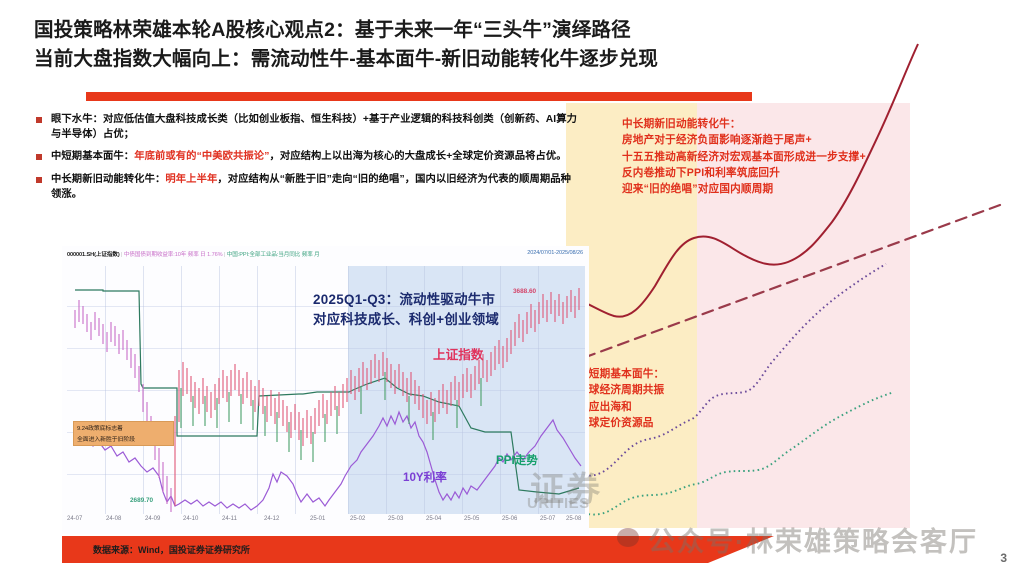 The width and height of the screenshot is (1024, 576). Describe the element at coordinates (332, 30) in the screenshot. I see `title-line-1: 国投策略林荣雄本轮A股核心观点2：基于未来一年“三头牛”演绎路径` at that location.